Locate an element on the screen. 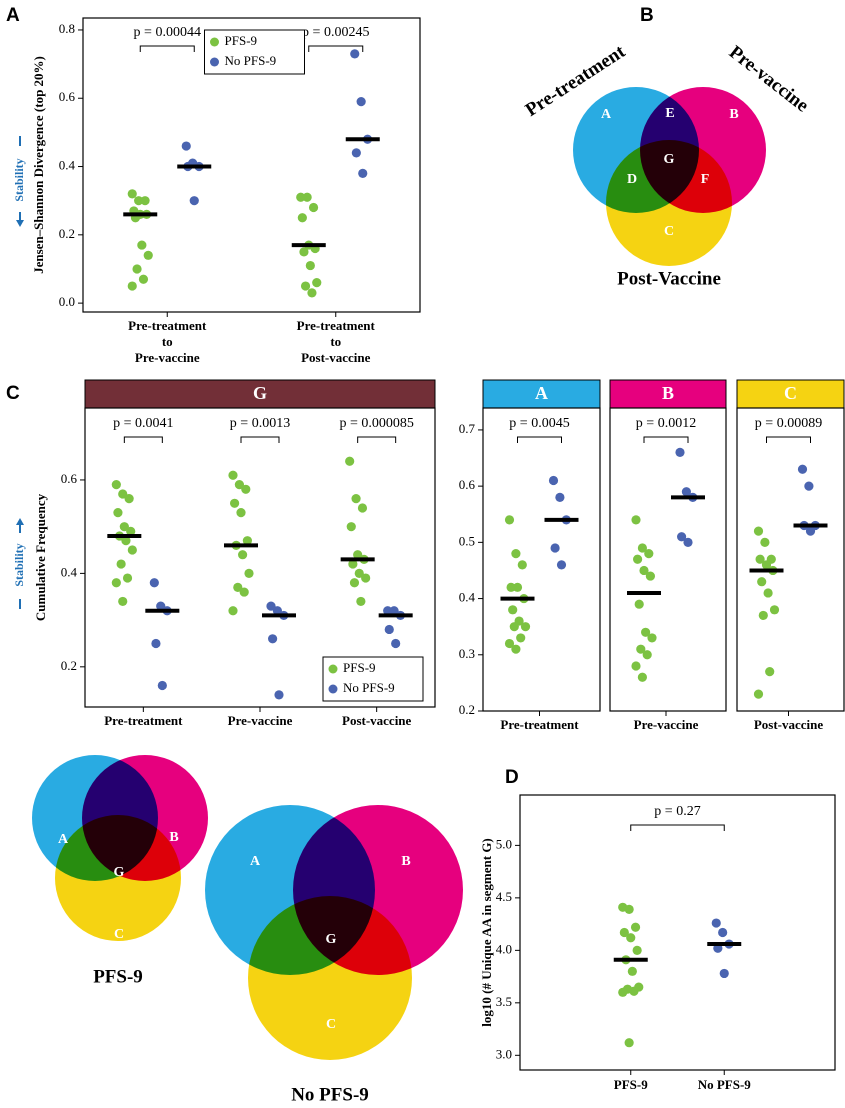  legend-label: No PFS-9 is located at coordinates (251, 60).